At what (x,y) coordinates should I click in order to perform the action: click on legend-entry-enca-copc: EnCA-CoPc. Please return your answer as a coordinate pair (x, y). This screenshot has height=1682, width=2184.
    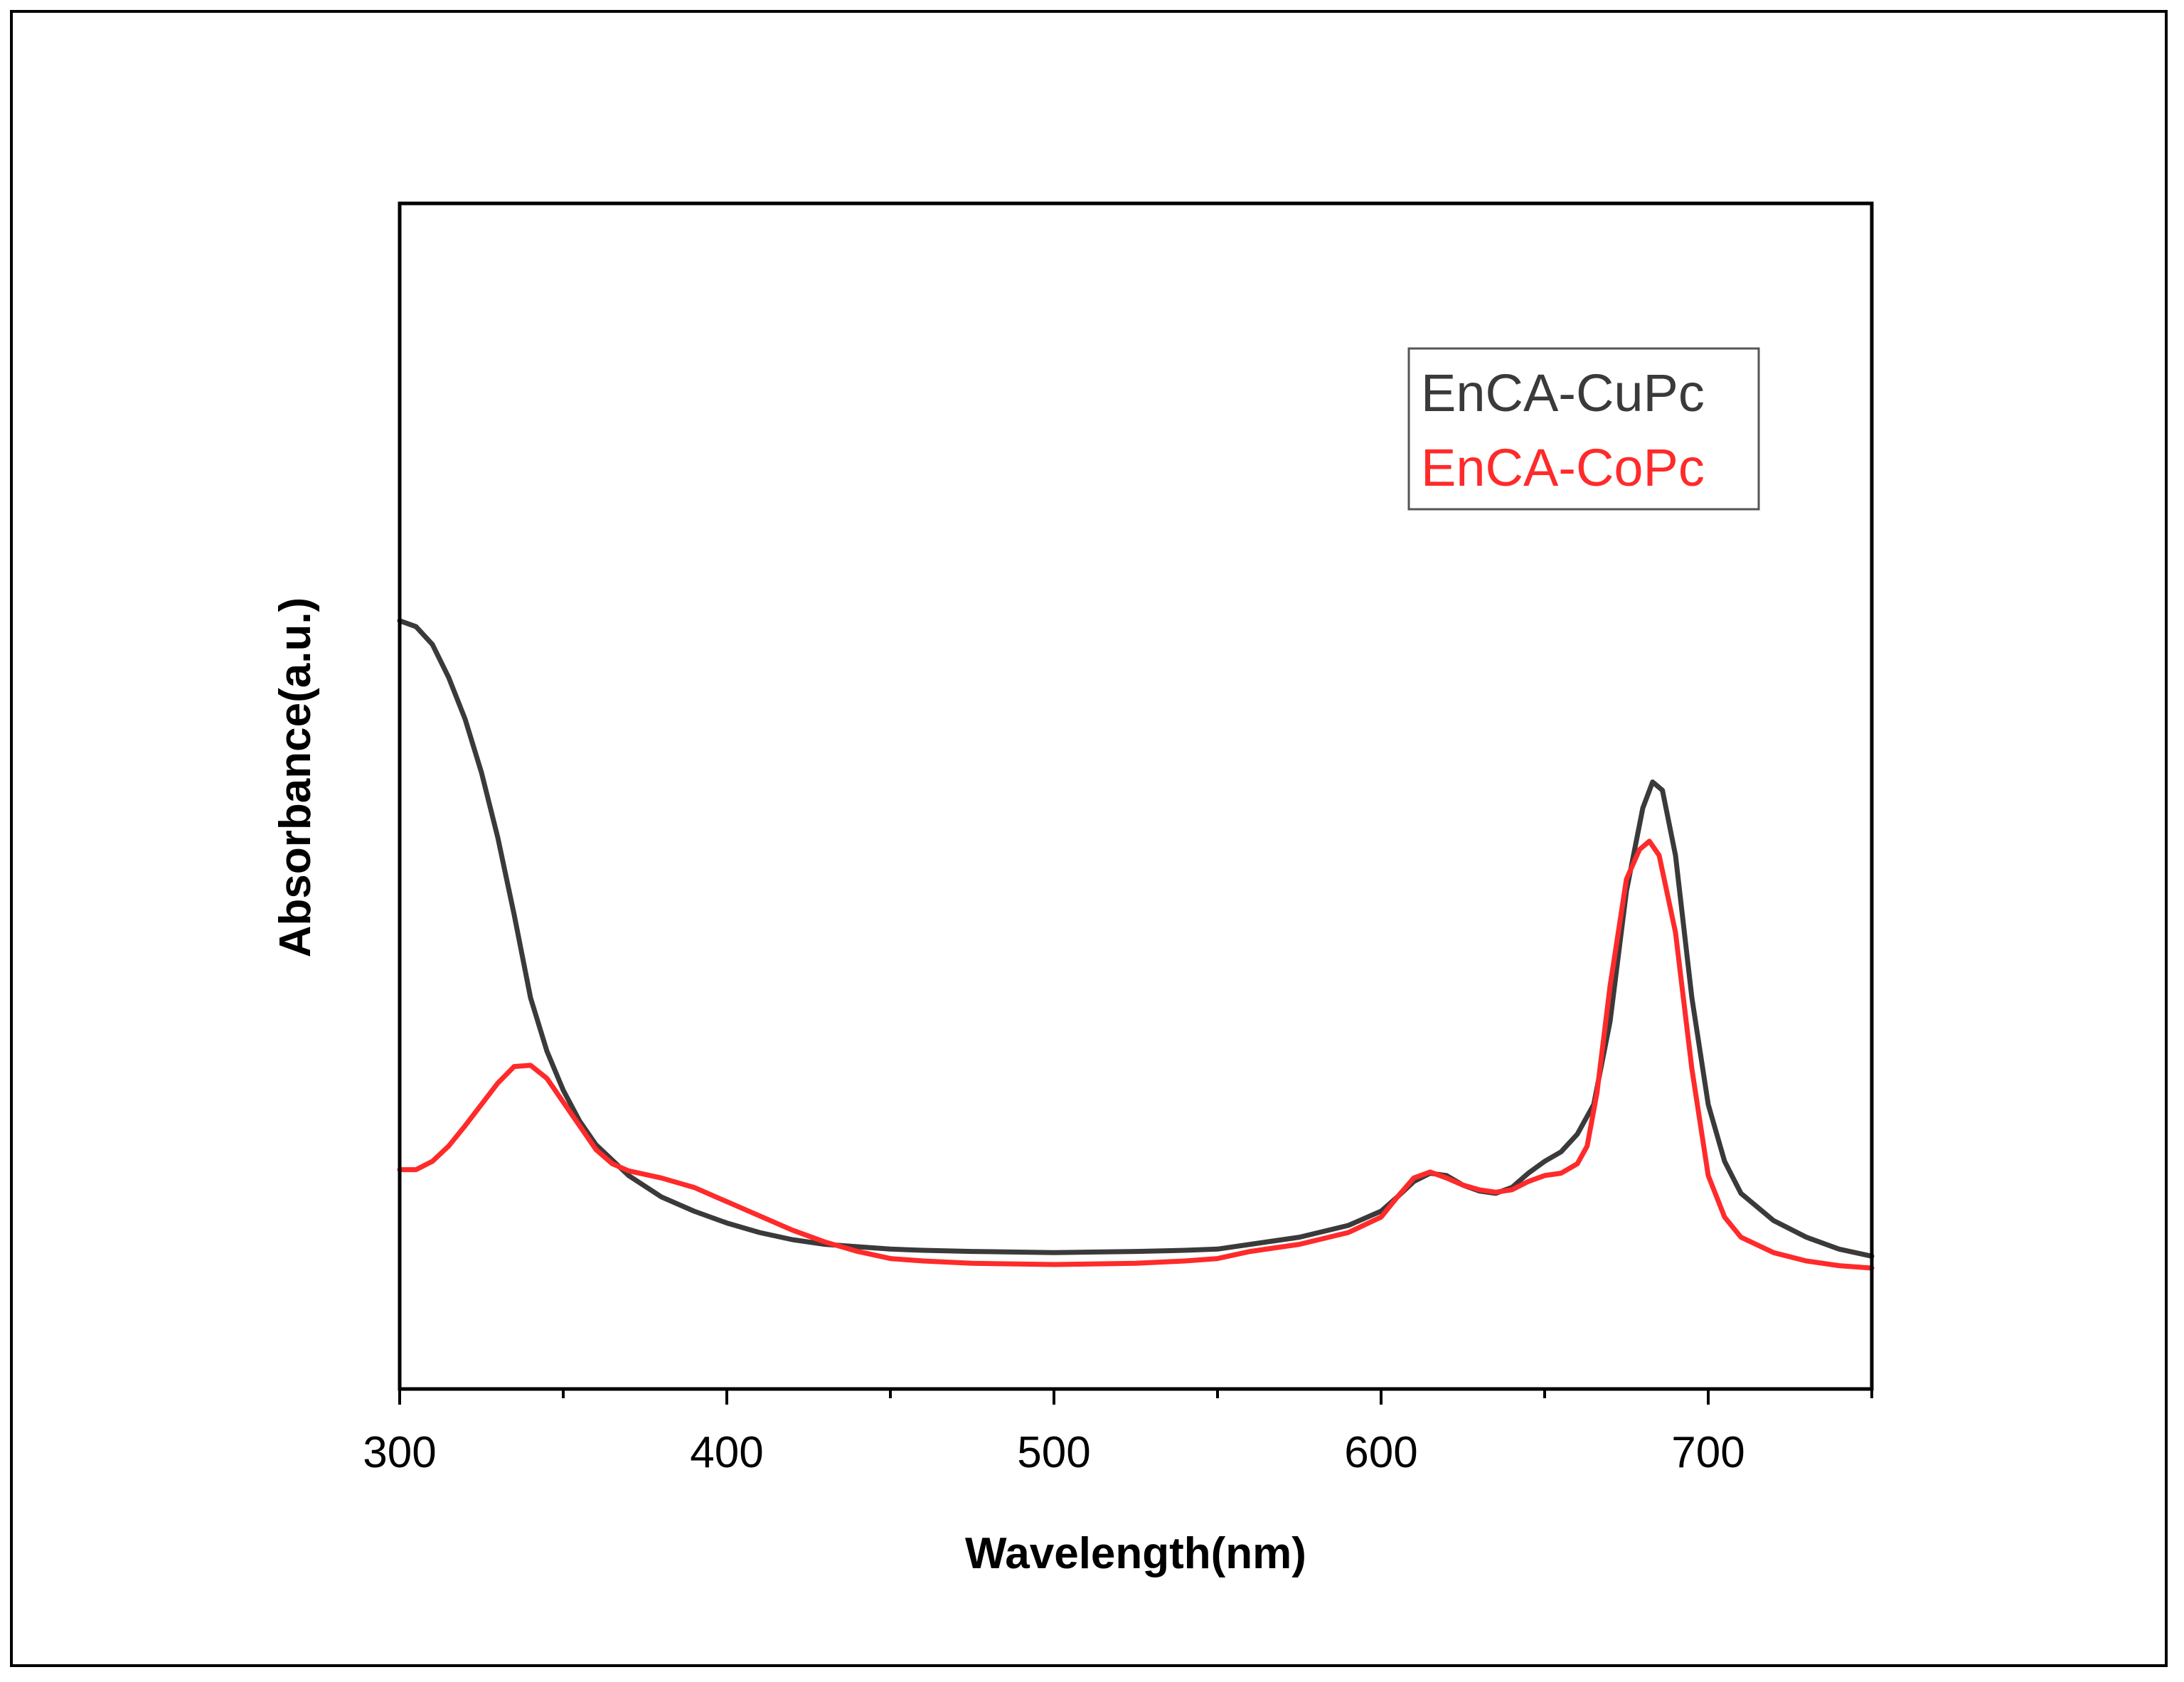
    Looking at the image, I should click on (1563, 468).